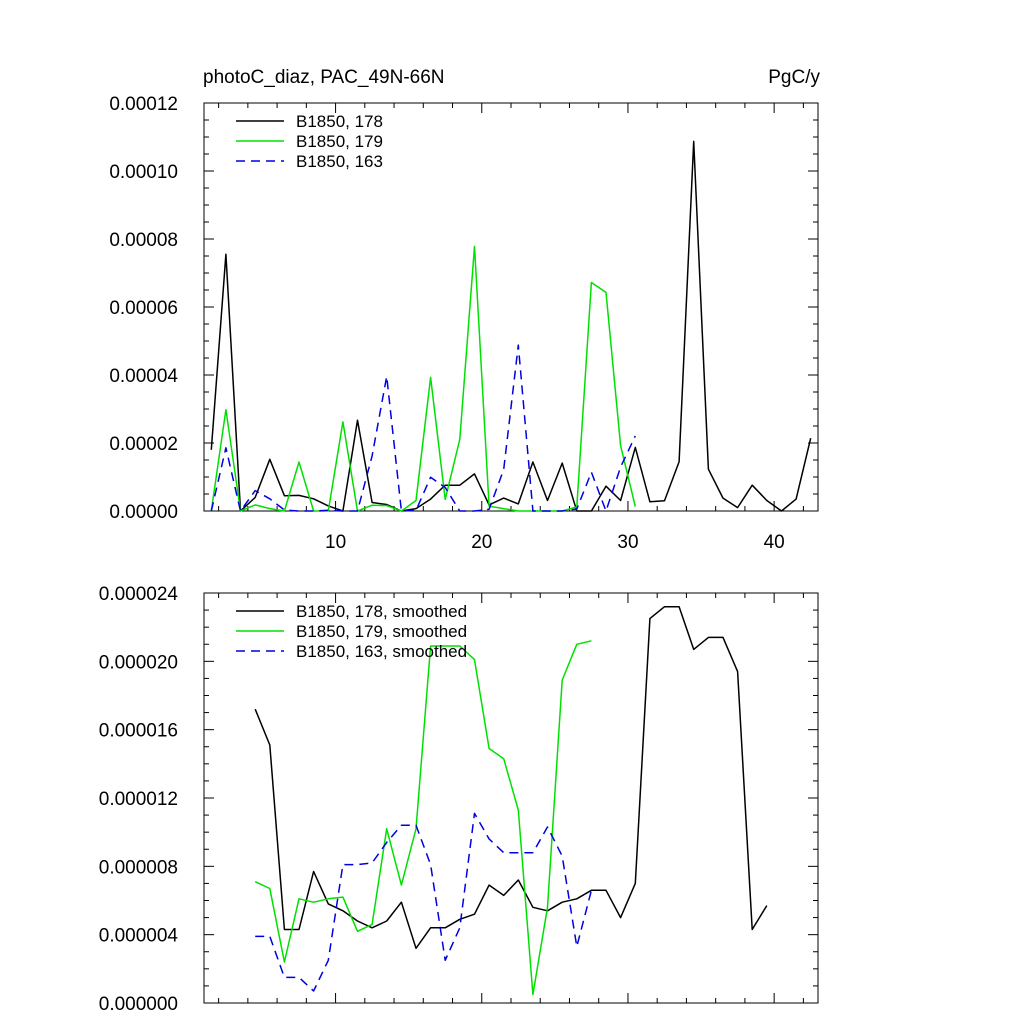 This screenshot has height=1024, width=1024. Describe the element at coordinates (324, 77) in the screenshot. I see `chart-title: photoC_diaz, PAC_49N-66N` at that location.